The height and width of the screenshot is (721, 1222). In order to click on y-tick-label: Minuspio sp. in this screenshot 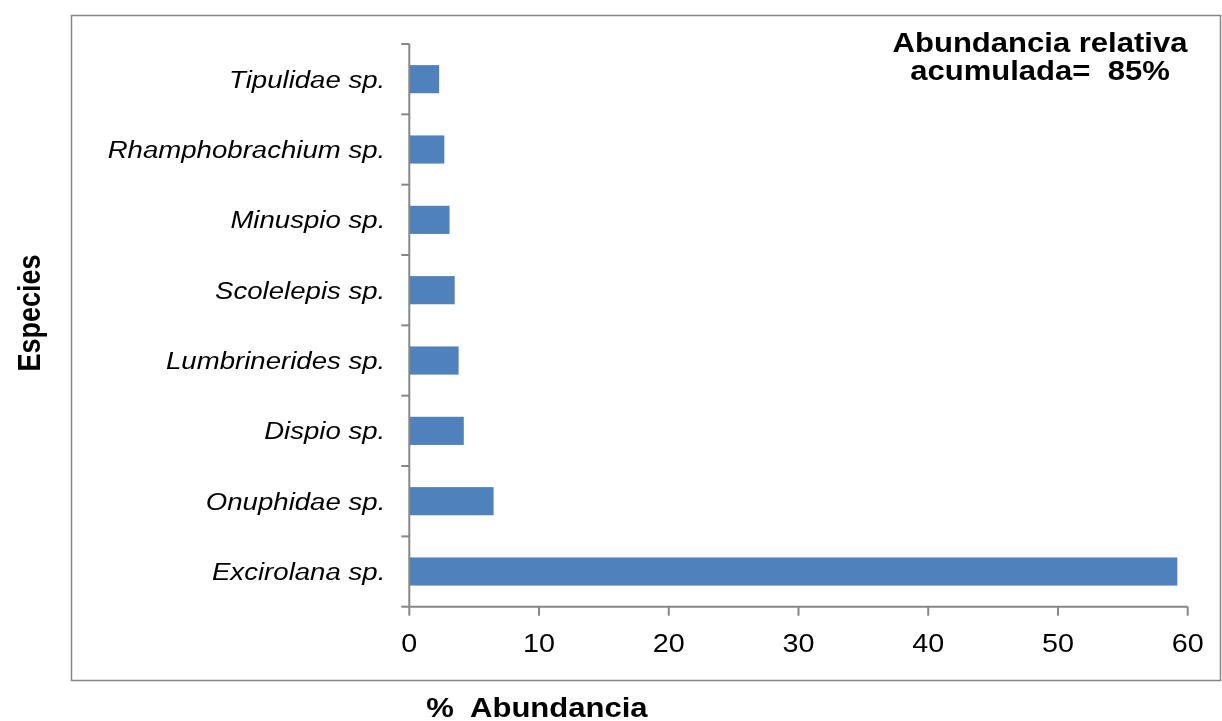, I will do `click(308, 220)`.